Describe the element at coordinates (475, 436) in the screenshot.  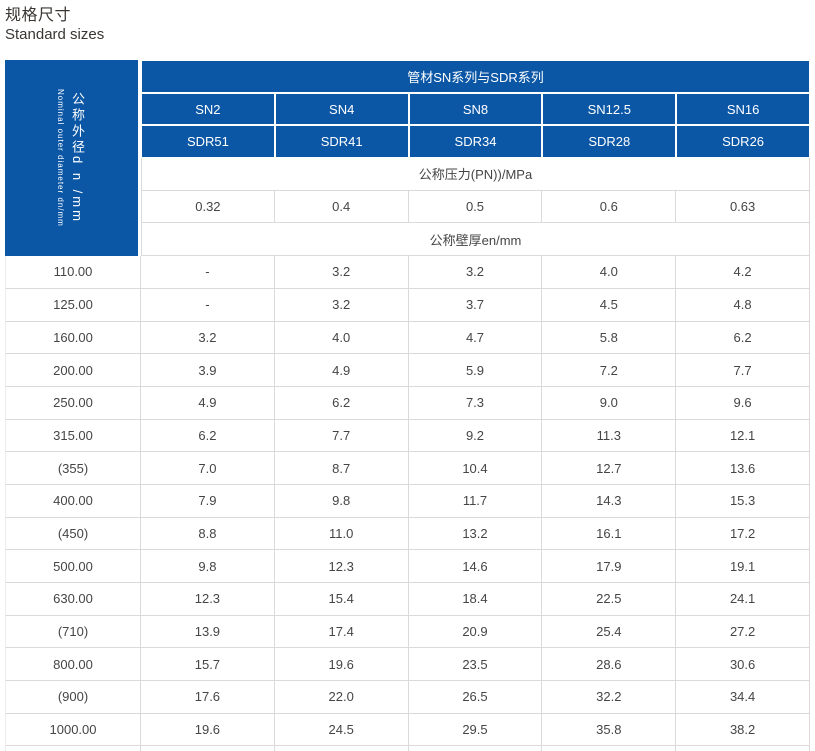
I see `value-cell: 9.2` at that location.